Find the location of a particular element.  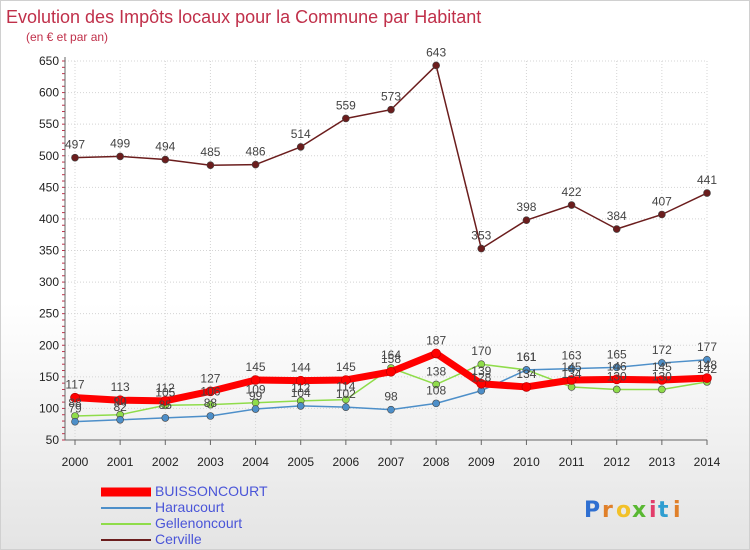

data-label: 144 is located at coordinates (301, 368).